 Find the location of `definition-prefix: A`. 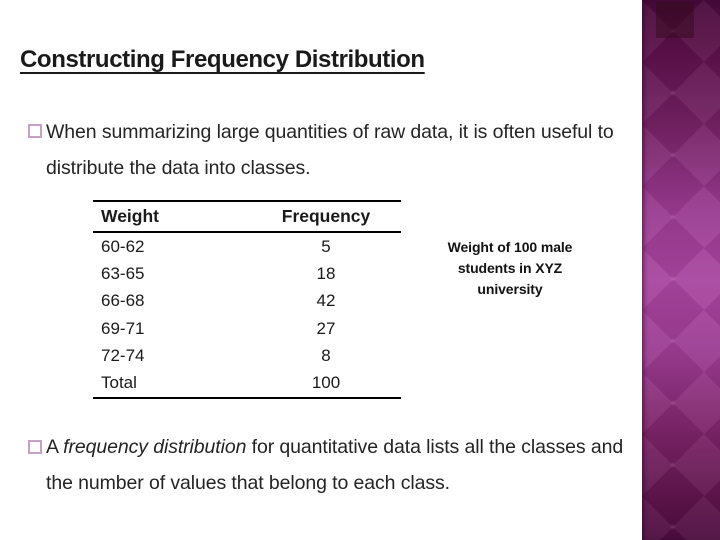

definition-prefix: A is located at coordinates (55, 447).